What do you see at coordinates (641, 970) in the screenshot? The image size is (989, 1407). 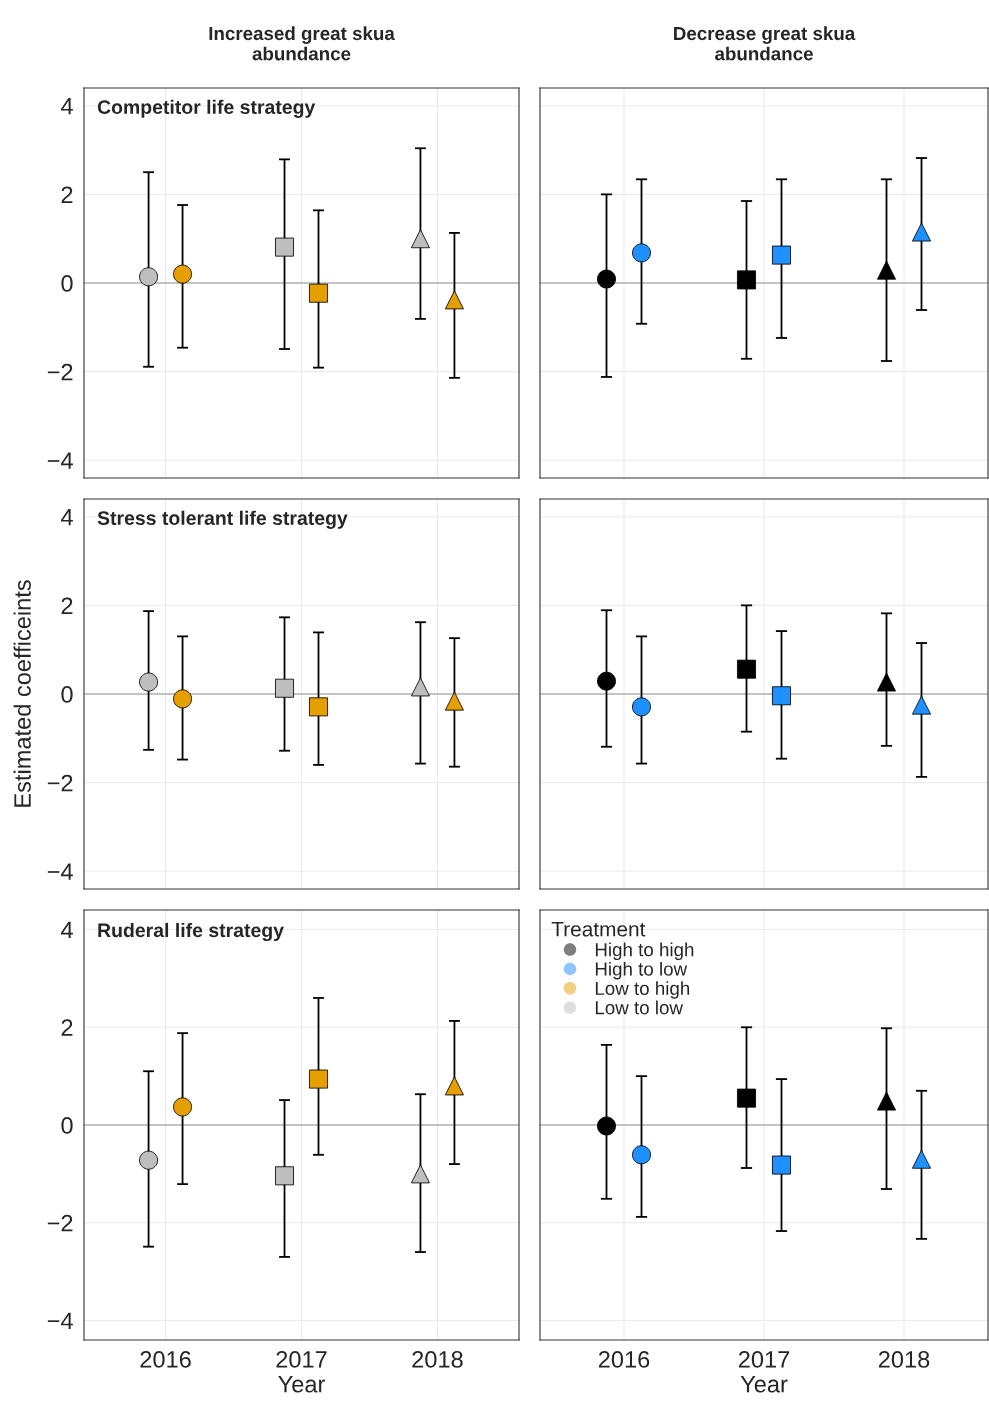 I see `legend-label: High to low` at bounding box center [641, 970].